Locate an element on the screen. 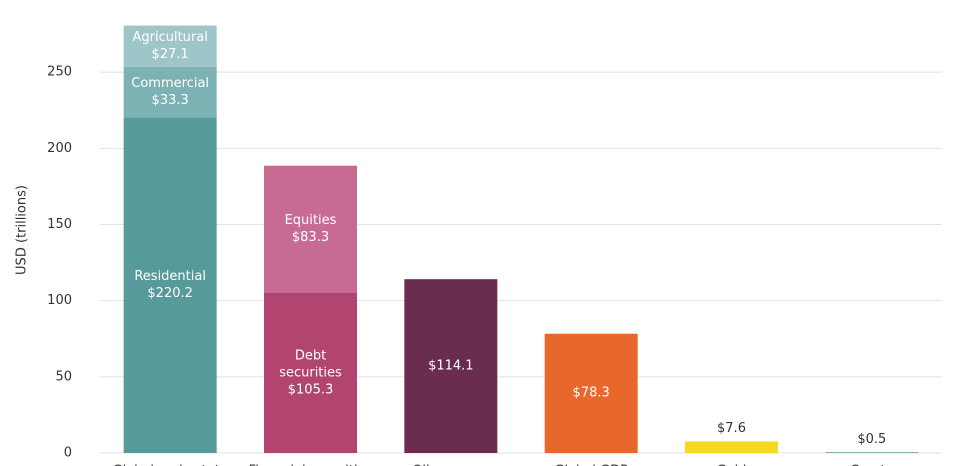 The width and height of the screenshot is (960, 466). segment-label: Commercial $33.3 is located at coordinates (170, 92).